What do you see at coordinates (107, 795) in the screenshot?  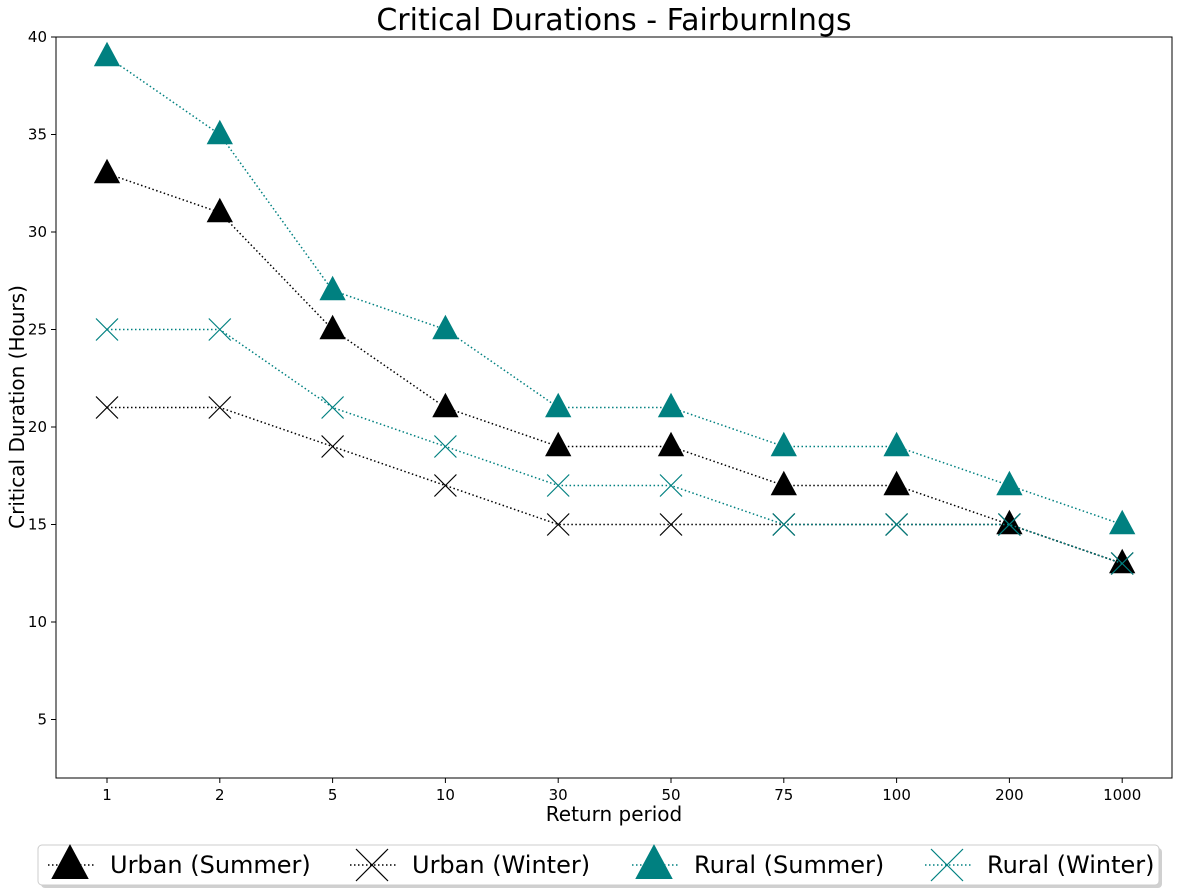 I see `x-tick-label: 1` at bounding box center [107, 795].